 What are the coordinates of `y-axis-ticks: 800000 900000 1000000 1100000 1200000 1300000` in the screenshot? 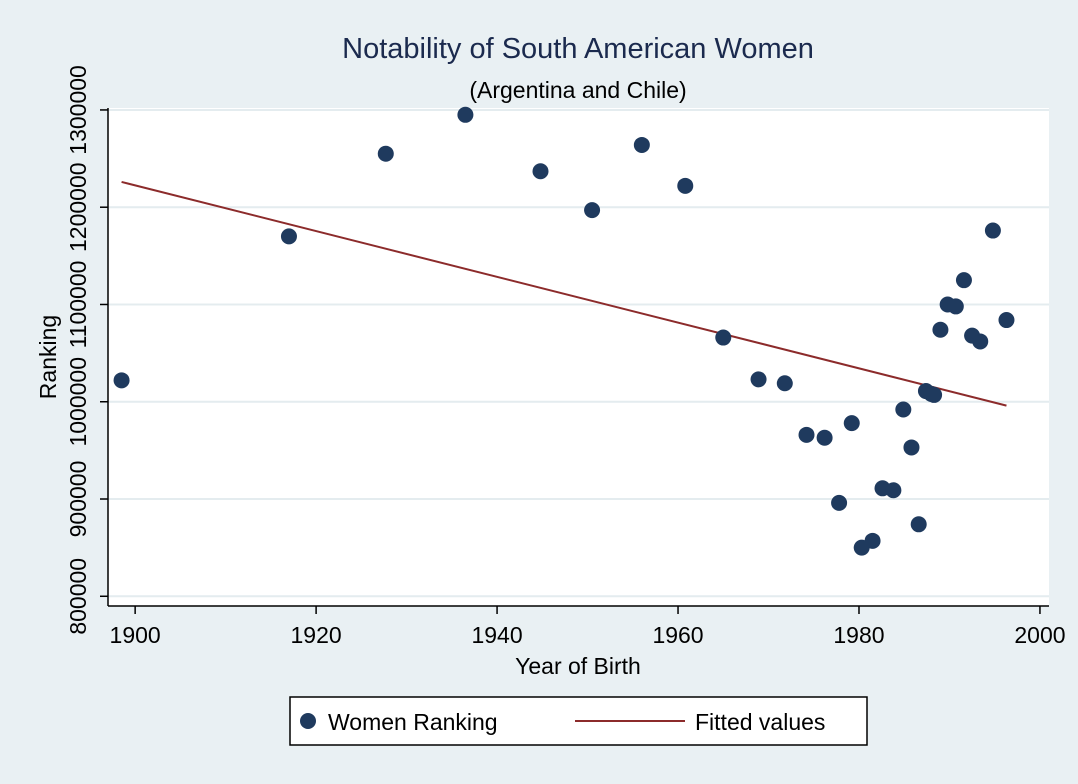 It's located at (86, 350).